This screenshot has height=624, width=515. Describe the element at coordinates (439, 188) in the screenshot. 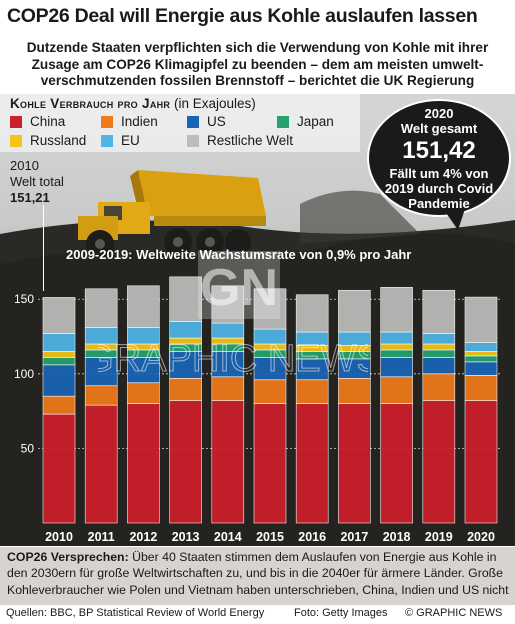

I see `callout-note: 2019 durch Covid` at that location.